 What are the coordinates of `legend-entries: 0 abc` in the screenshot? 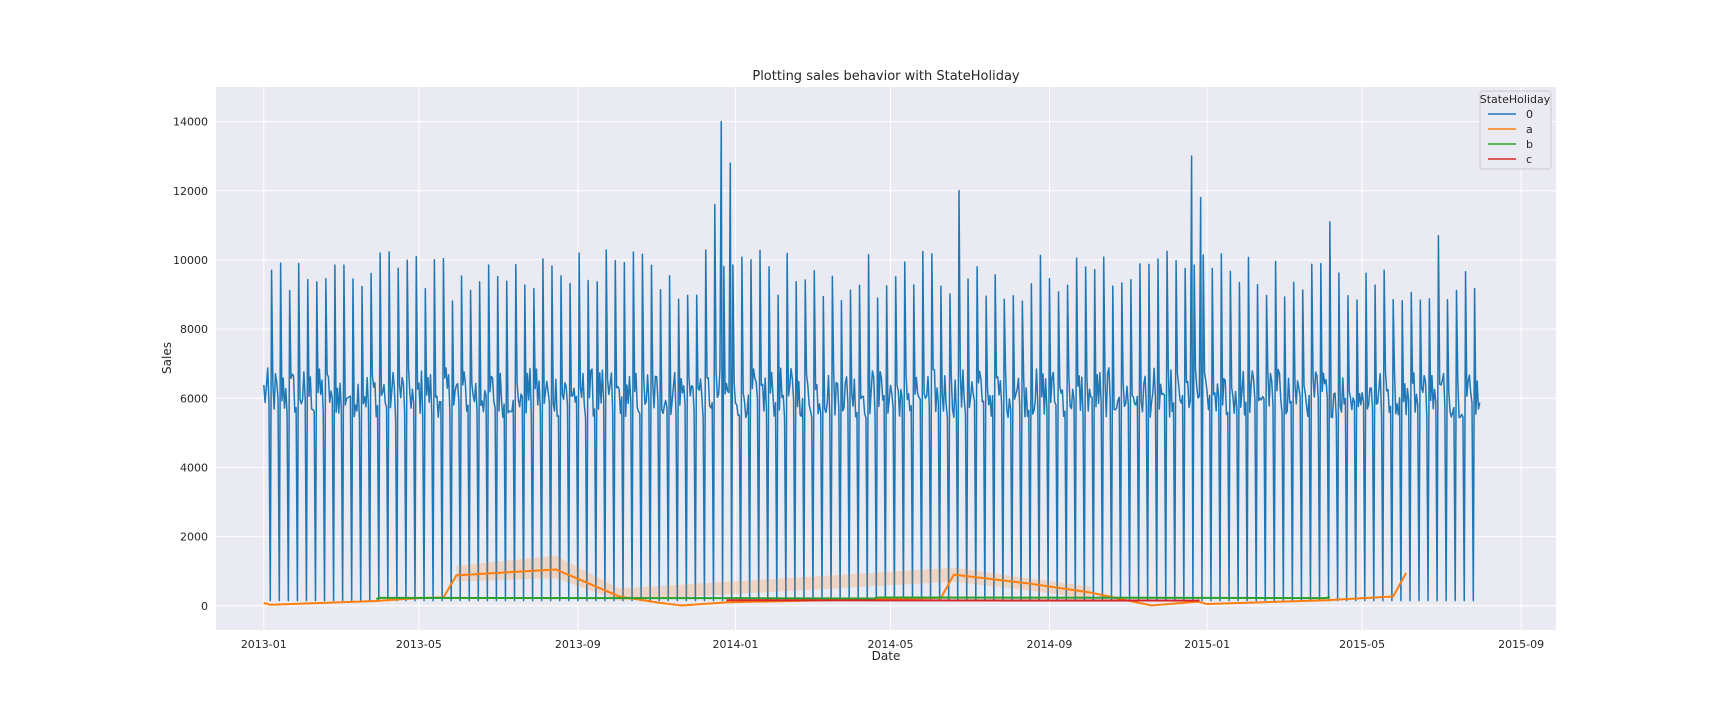 It's located at (1510, 137).